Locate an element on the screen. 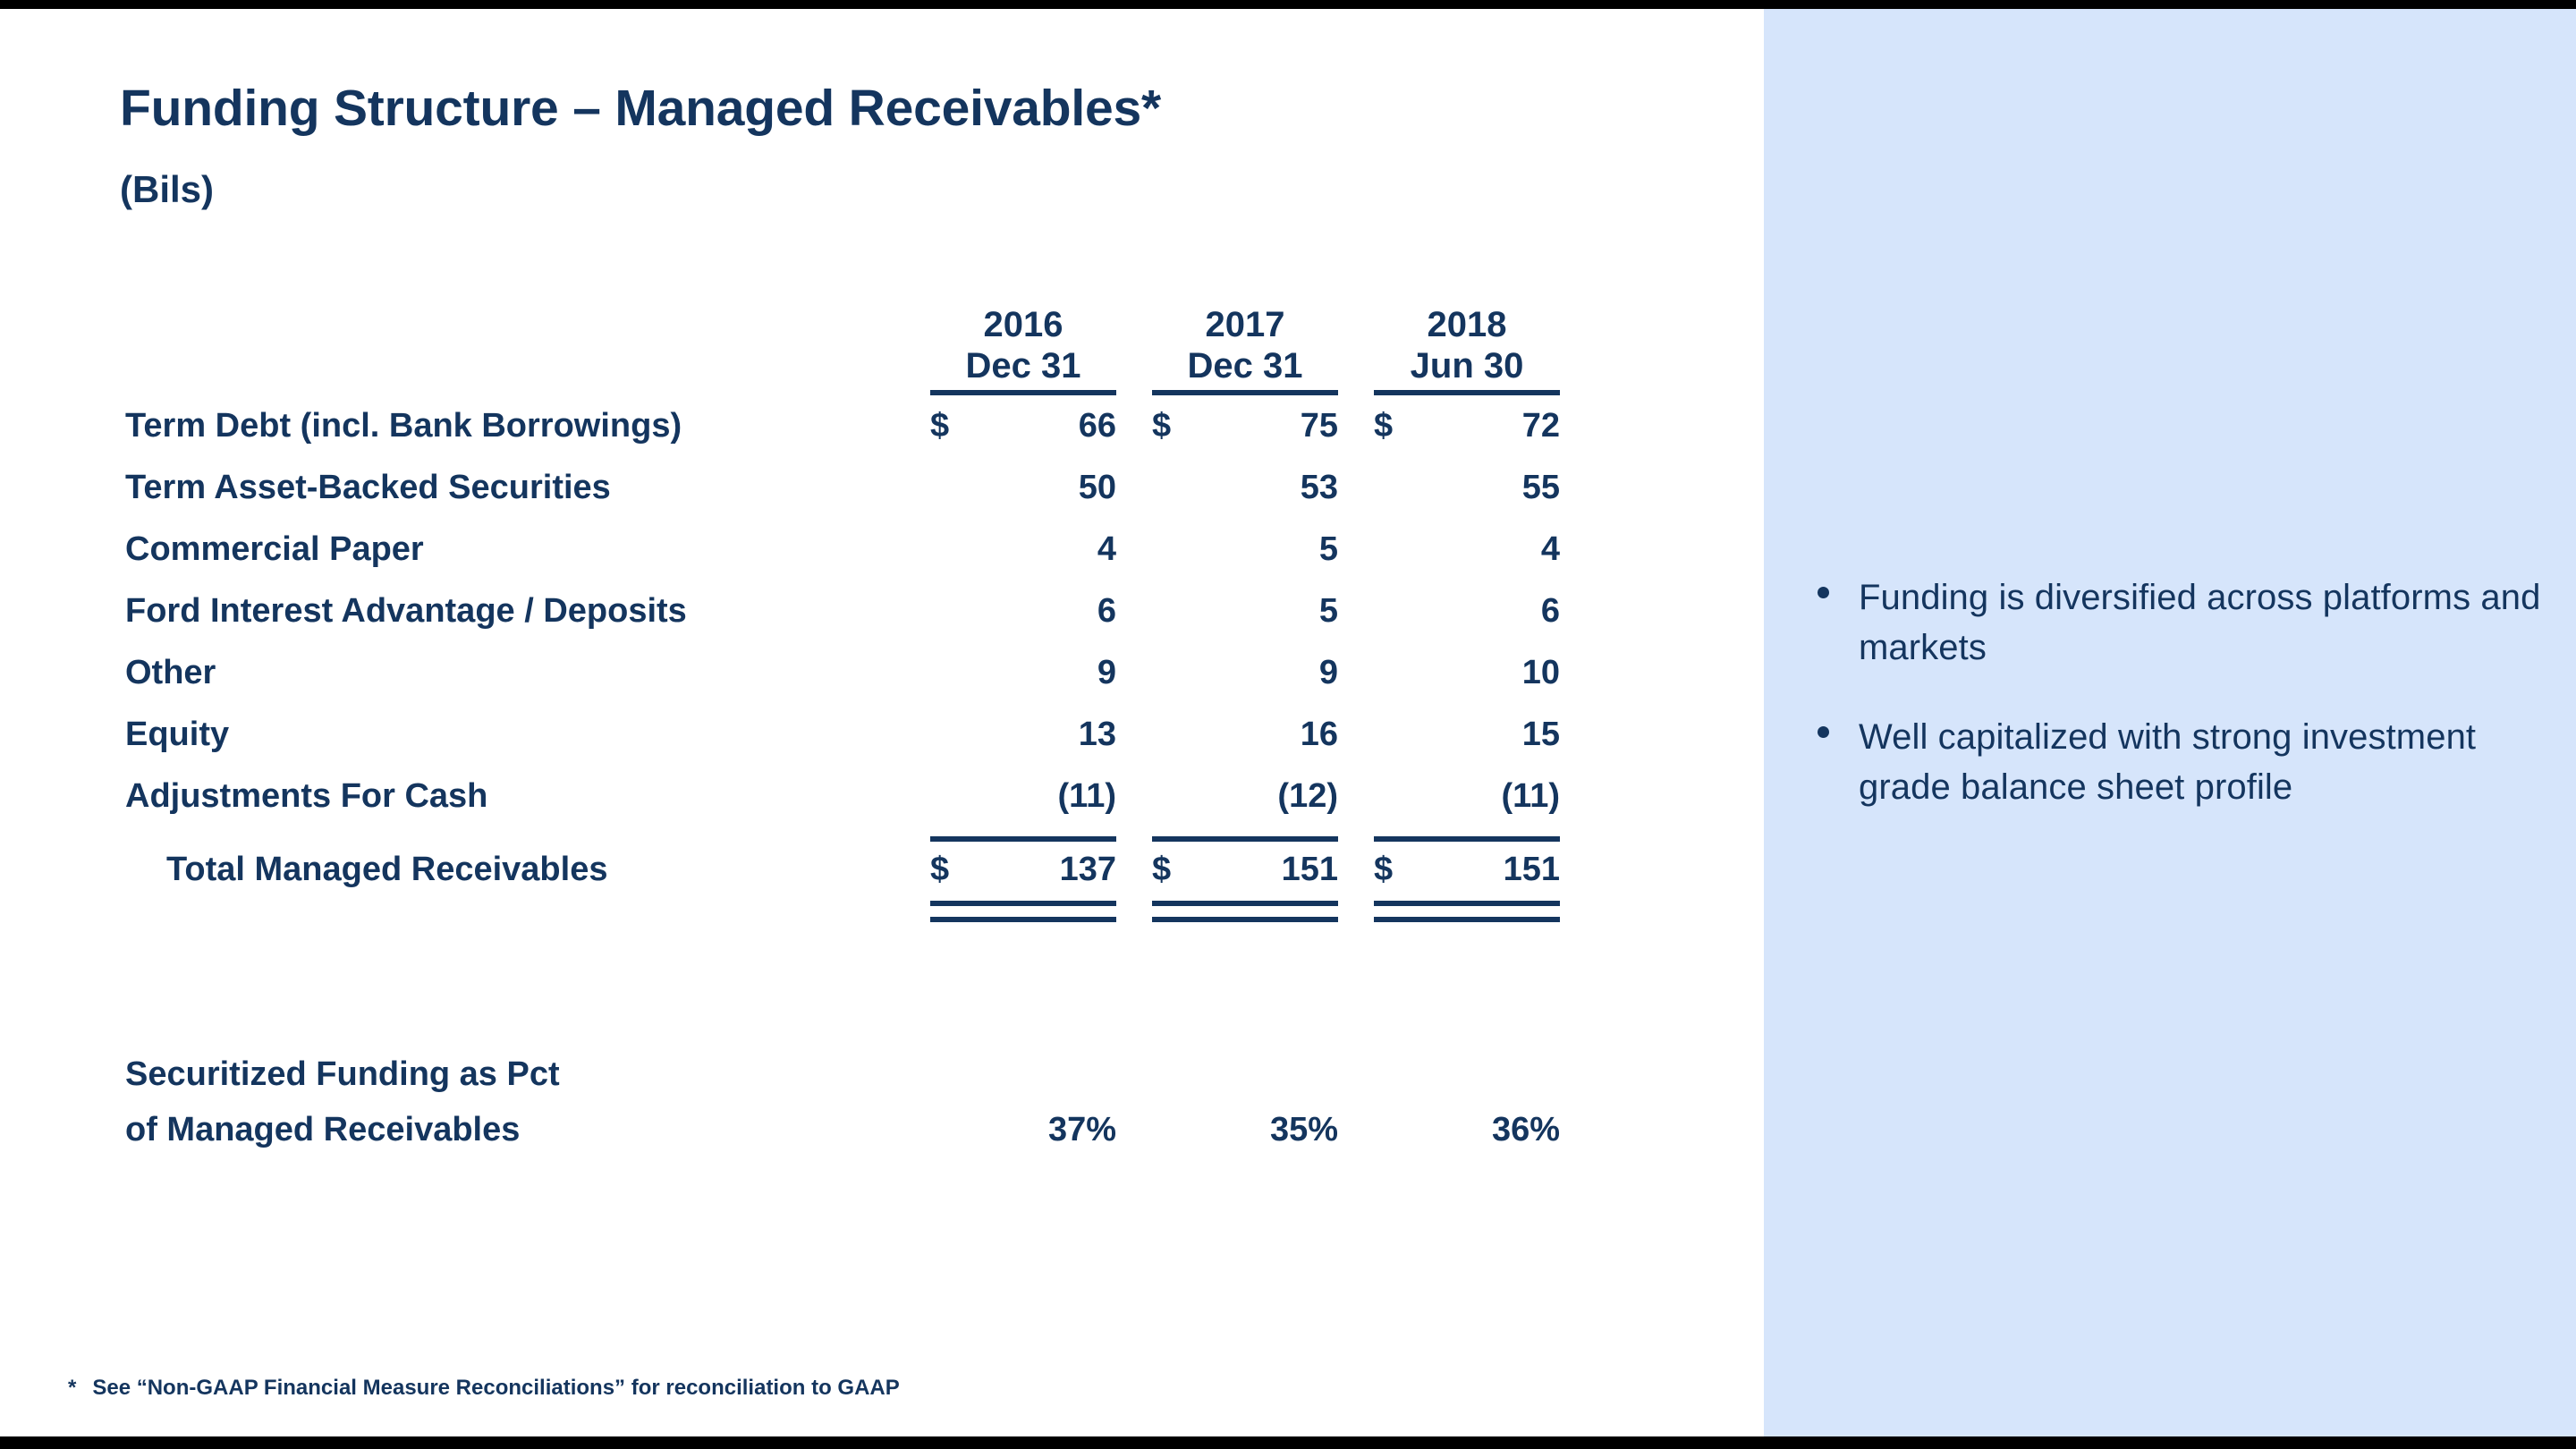 Image resolution: width=2576 pixels, height=1449 pixels. table-header-rule-row is located at coordinates (842, 390).